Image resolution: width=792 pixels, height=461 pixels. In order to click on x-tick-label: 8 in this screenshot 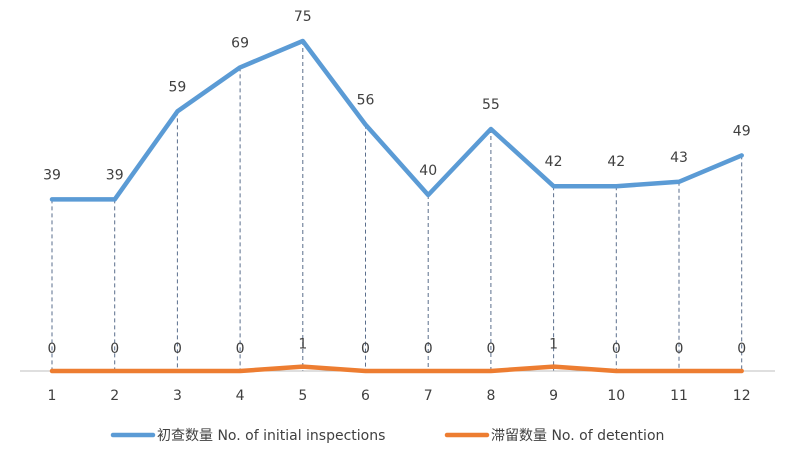, I will do `click(490, 396)`.